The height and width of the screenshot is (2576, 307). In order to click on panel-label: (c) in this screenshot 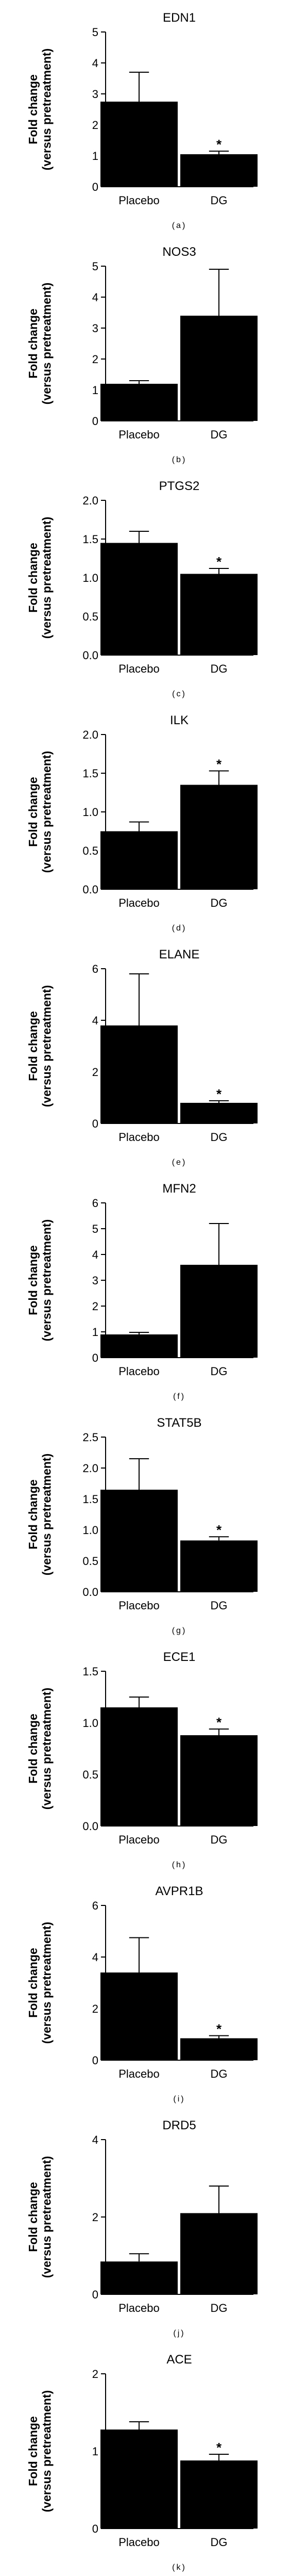, I will do `click(179, 694)`.